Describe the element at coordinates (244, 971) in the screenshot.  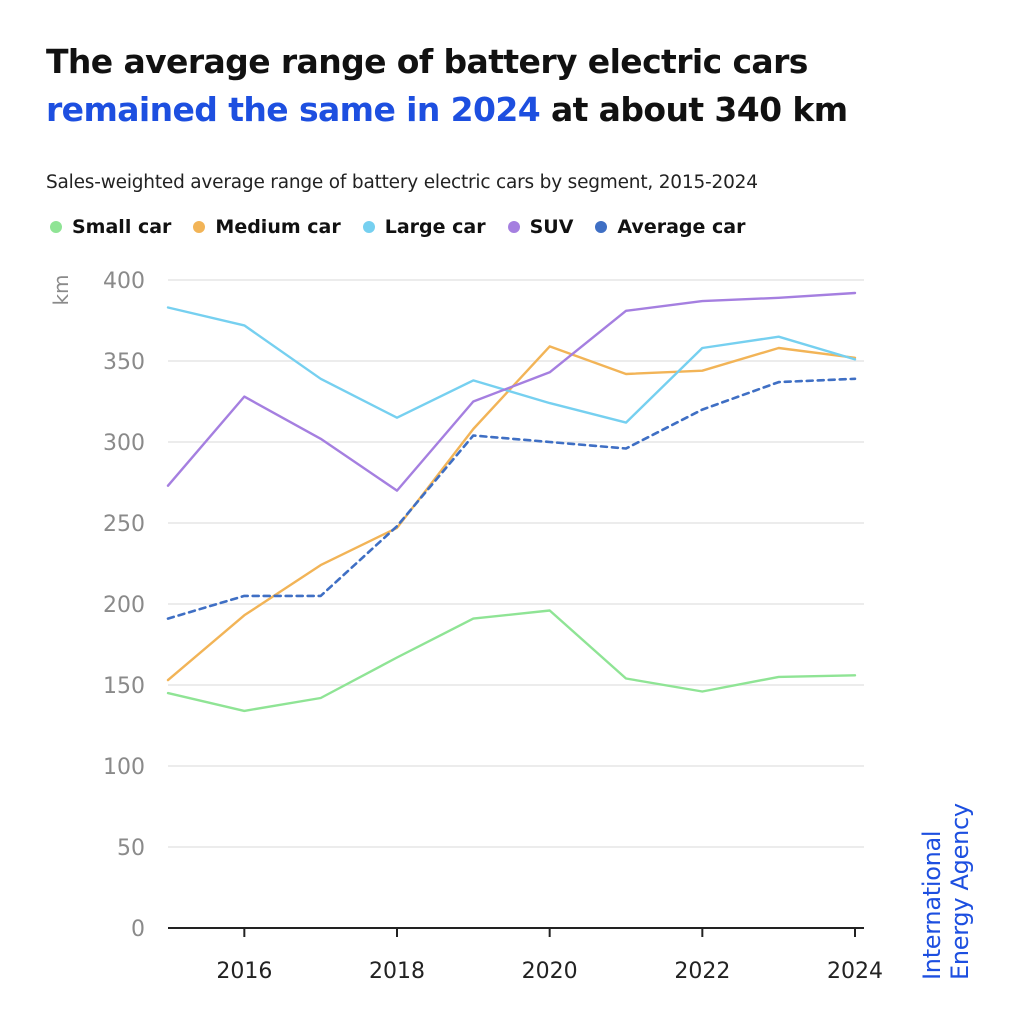
I see `x-tick-label-2016: 2016` at that location.